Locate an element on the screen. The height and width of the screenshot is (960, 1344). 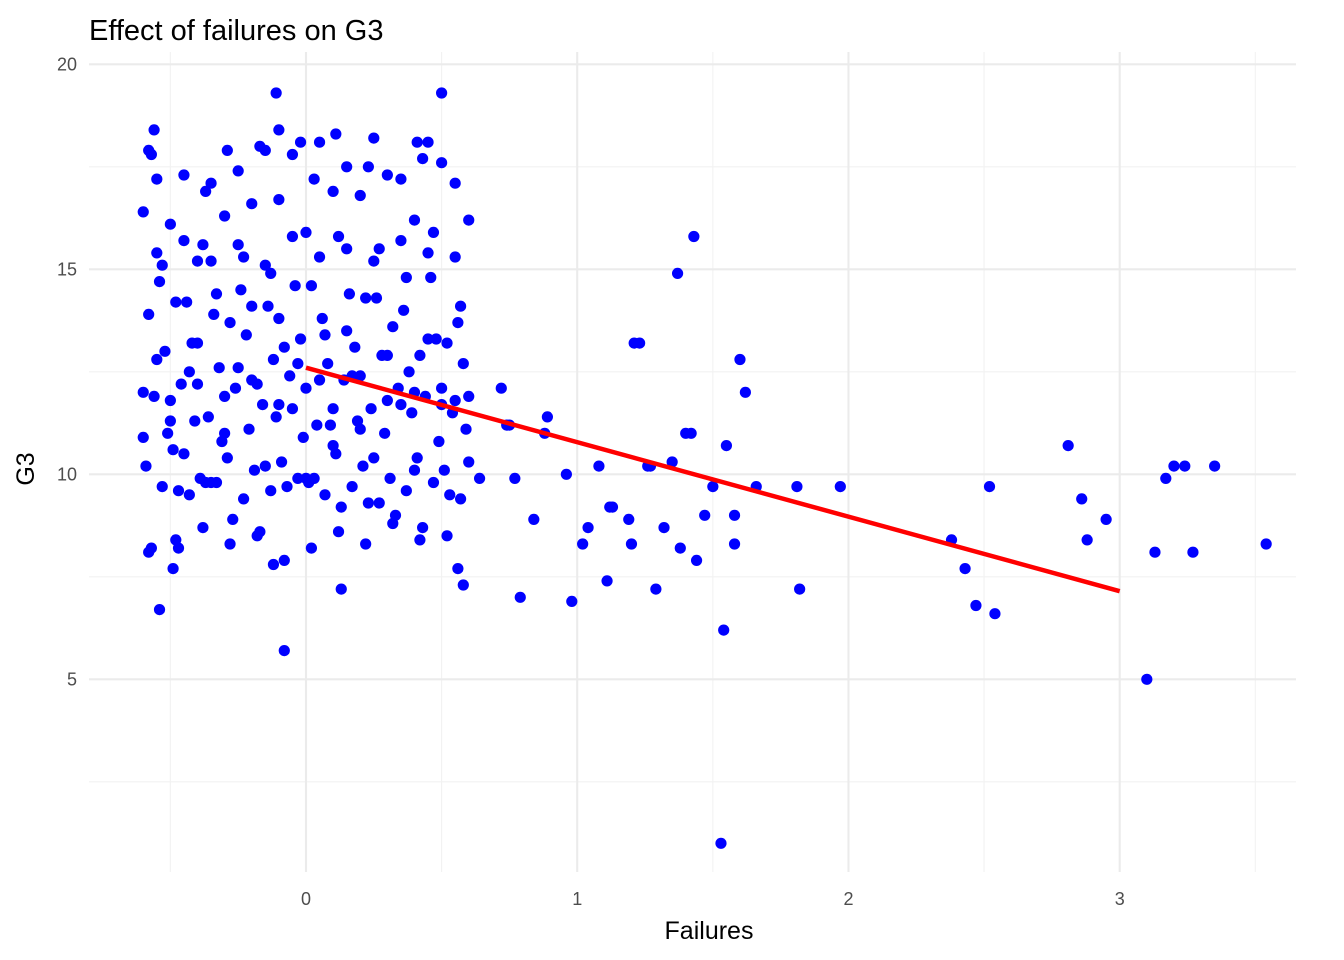
x-tick-label: 2 is located at coordinates (848, 899).